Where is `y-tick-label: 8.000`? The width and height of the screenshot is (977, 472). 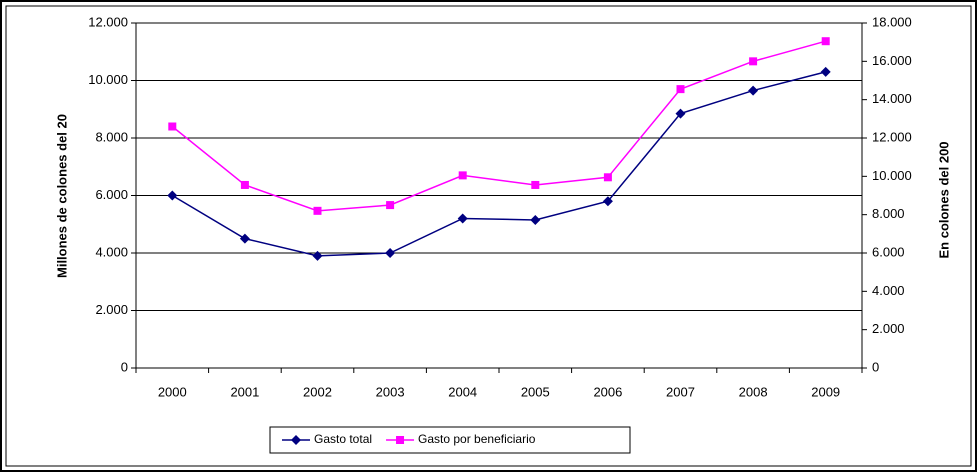
y-tick-label: 8.000 is located at coordinates (111, 136).